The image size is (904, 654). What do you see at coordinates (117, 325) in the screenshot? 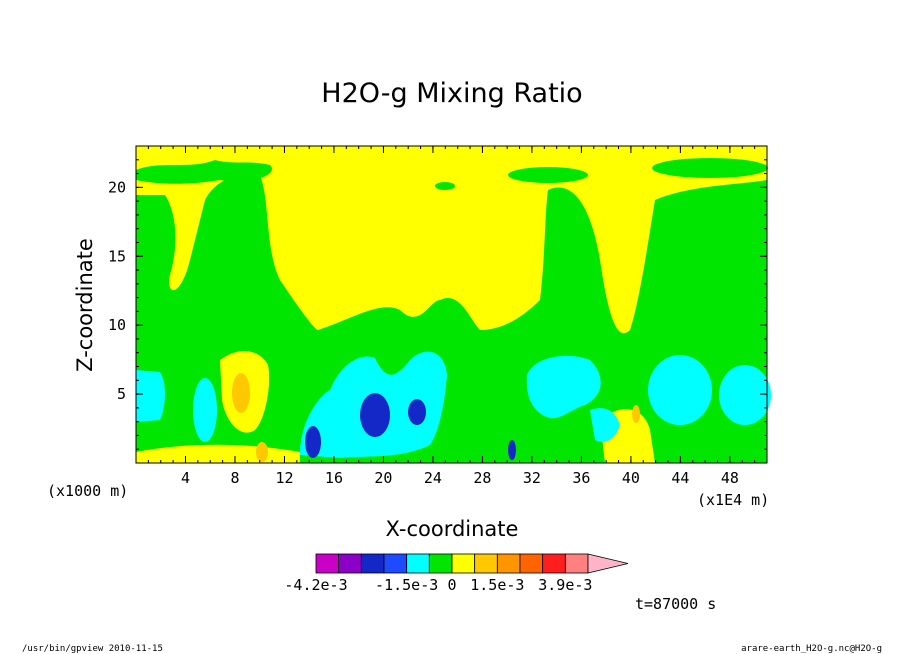
I see `y-tick-label: 10` at bounding box center [117, 325].